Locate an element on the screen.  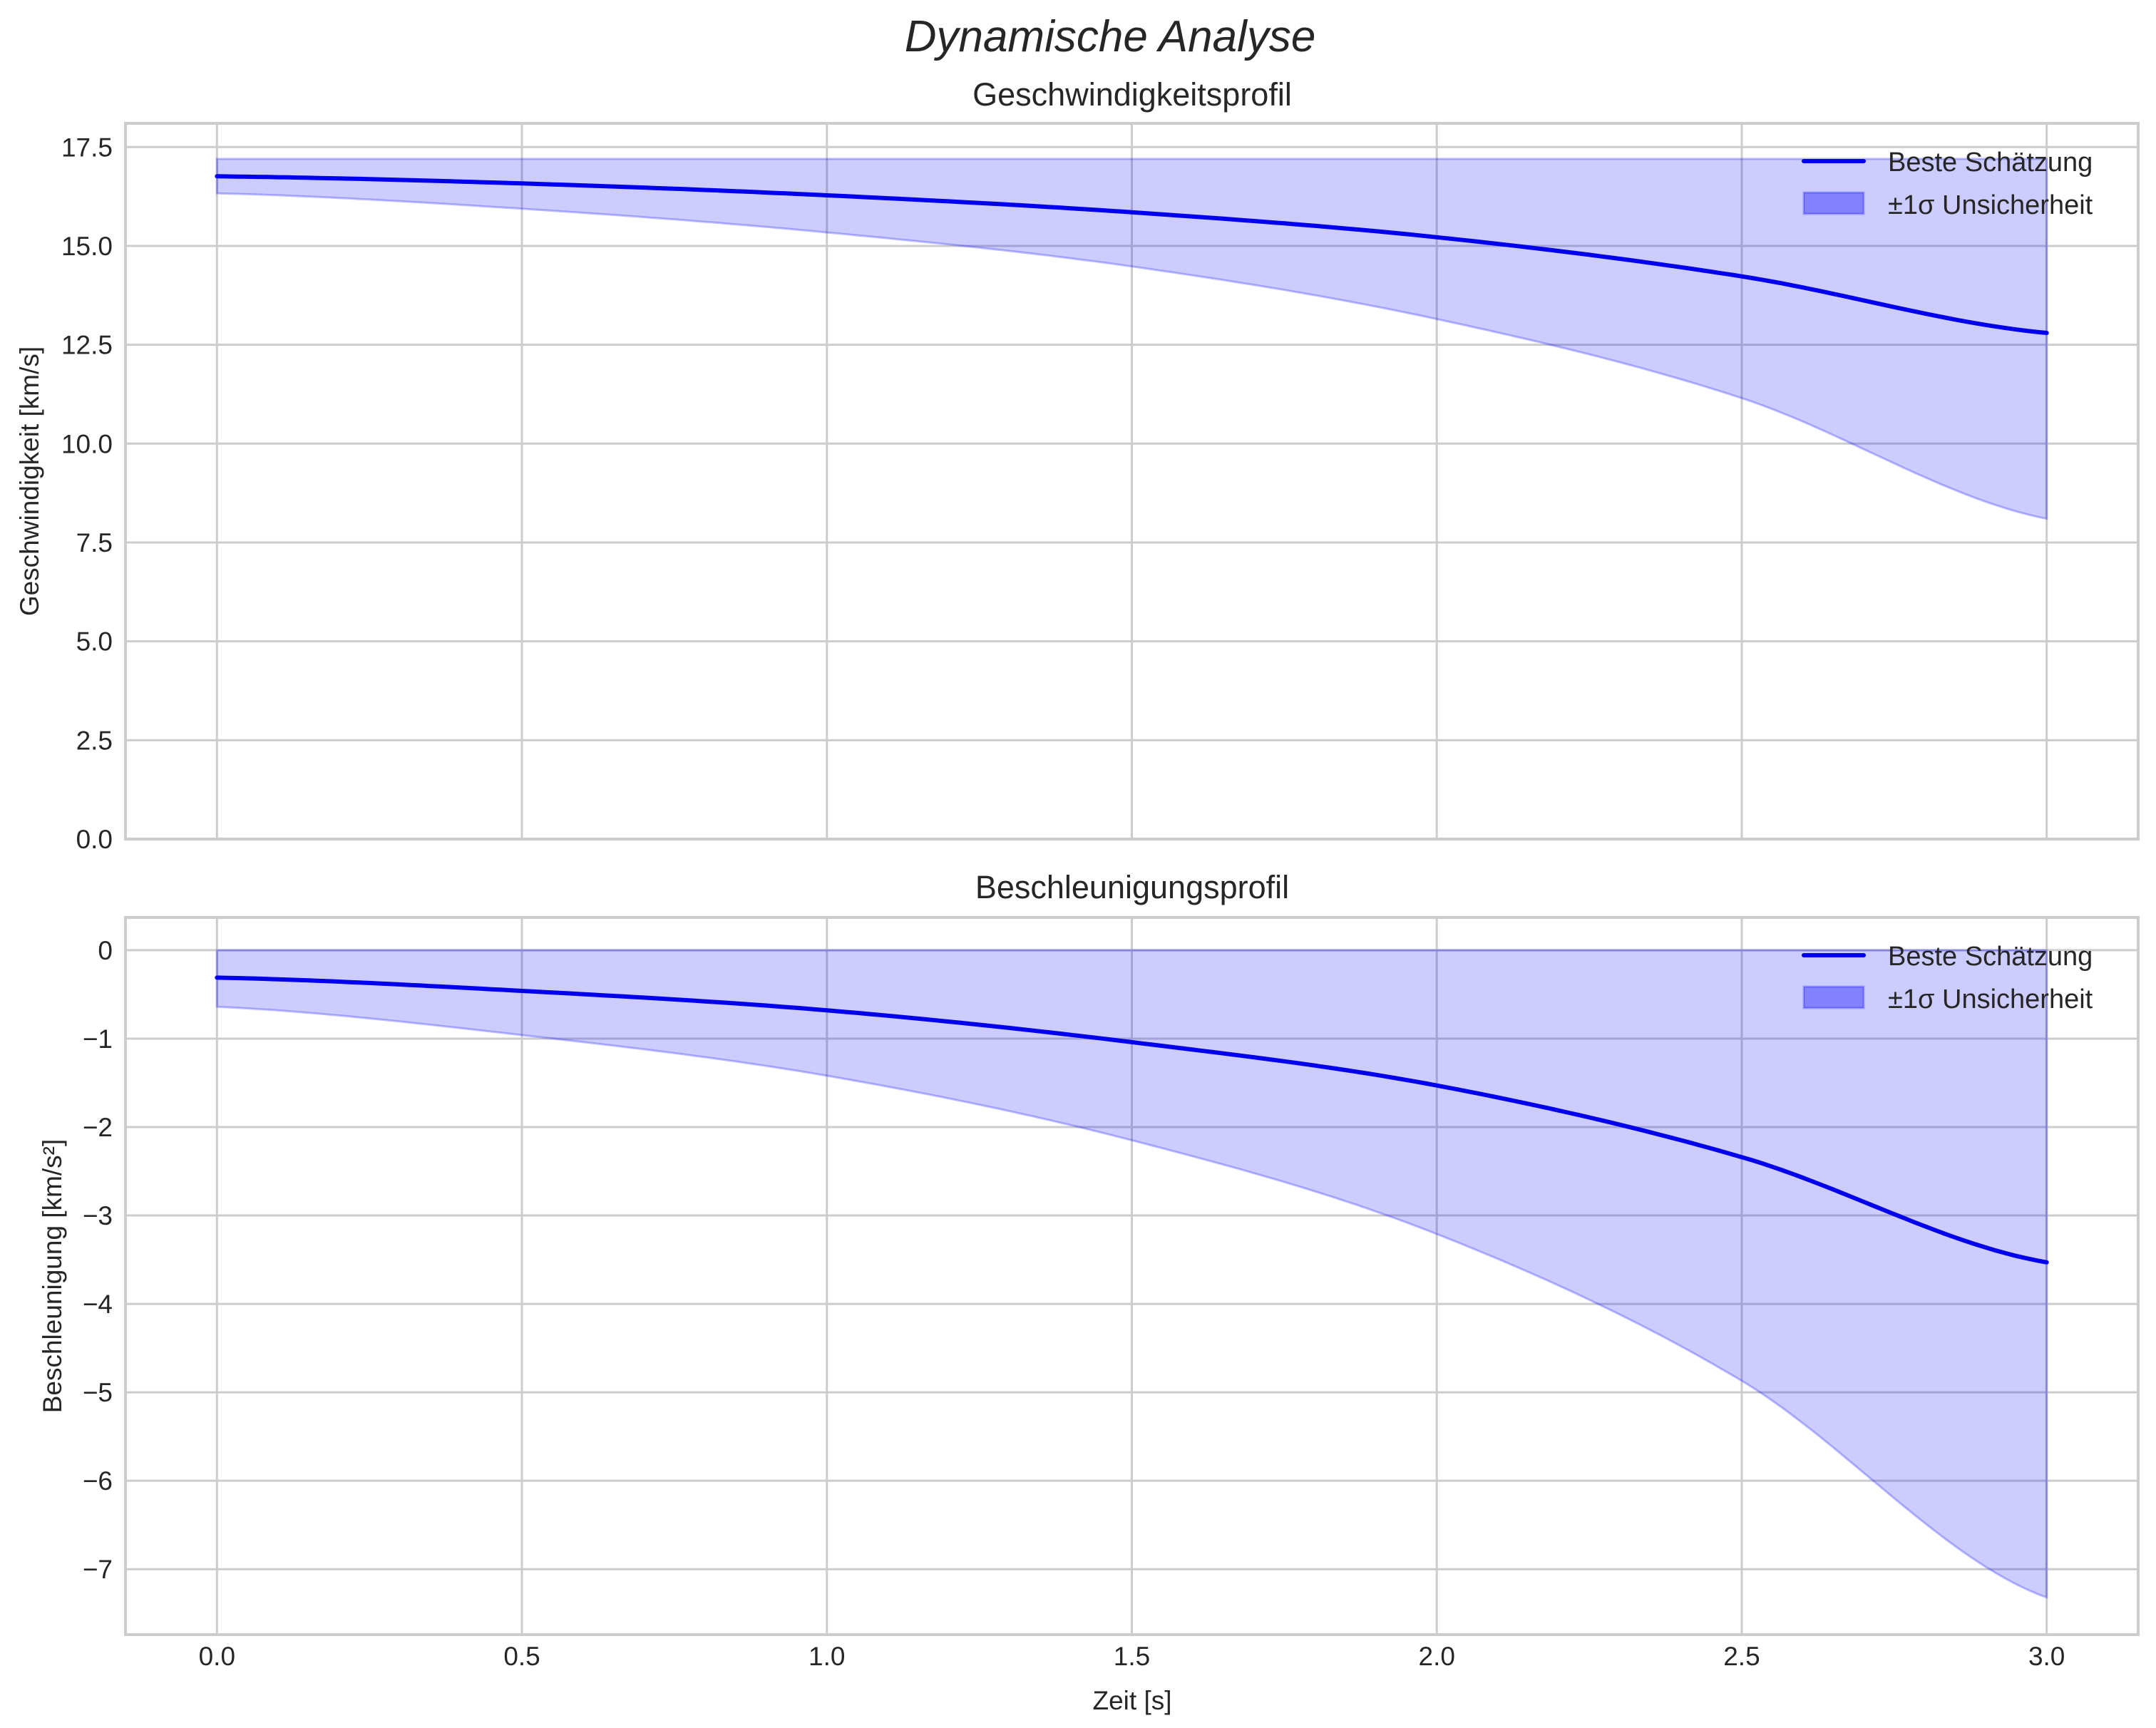
x-tick-label: 0.0 is located at coordinates (217, 1656).